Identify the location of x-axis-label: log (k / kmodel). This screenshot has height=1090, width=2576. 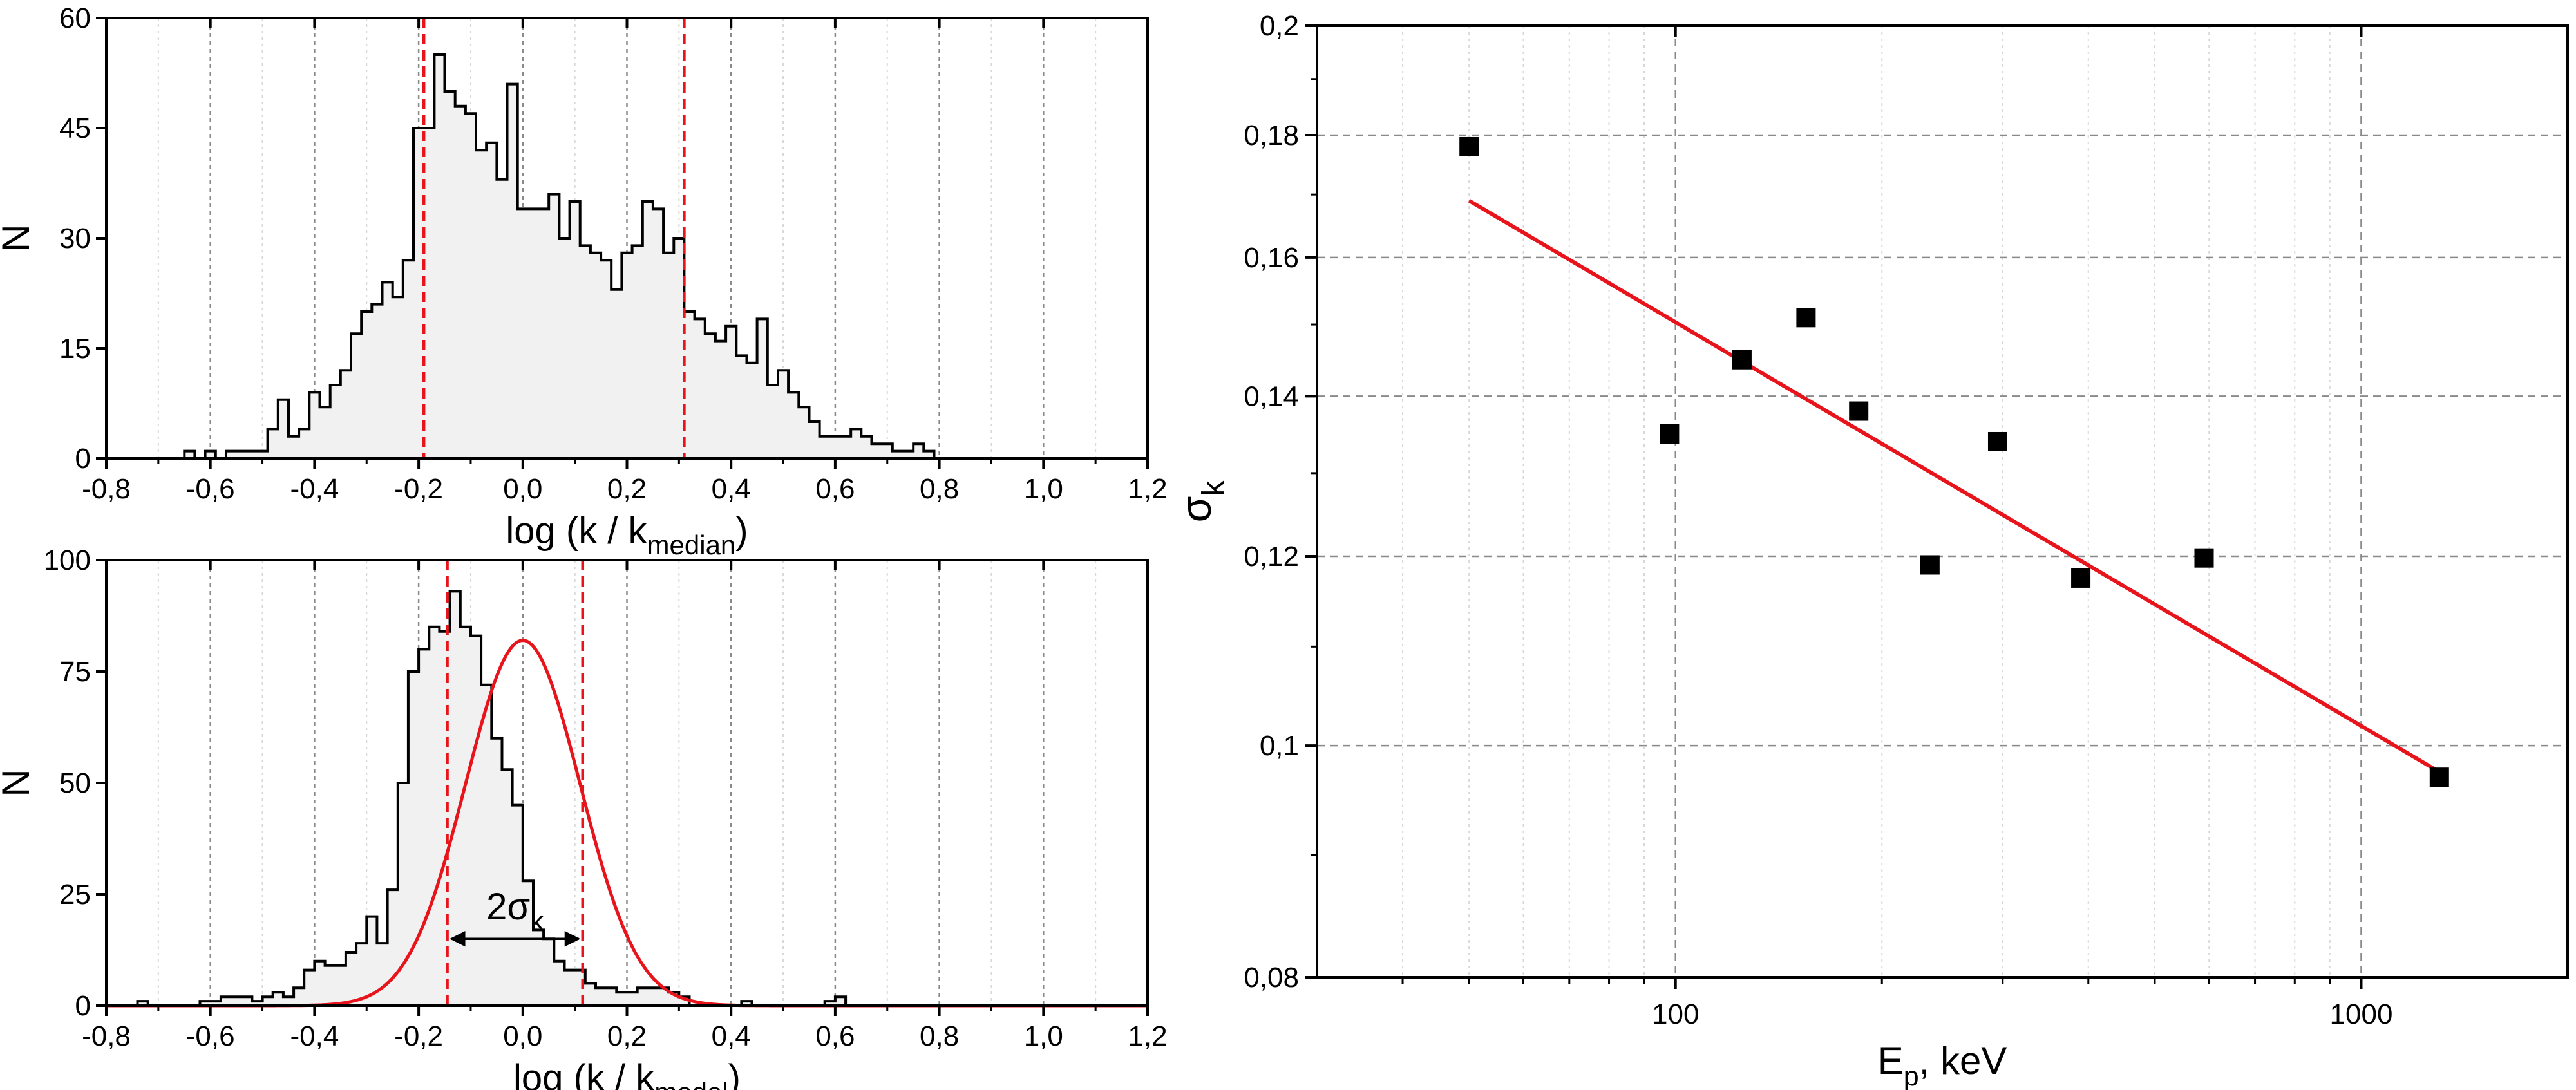
(627, 1073).